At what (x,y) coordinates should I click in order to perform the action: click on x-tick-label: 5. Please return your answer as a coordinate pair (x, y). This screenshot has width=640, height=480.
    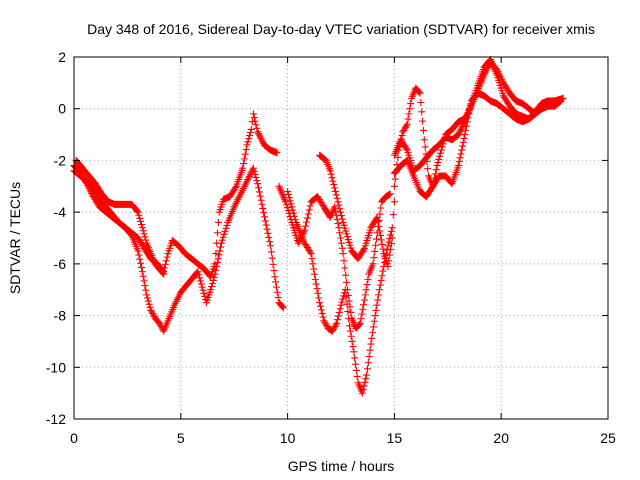
    Looking at the image, I should click on (181, 438).